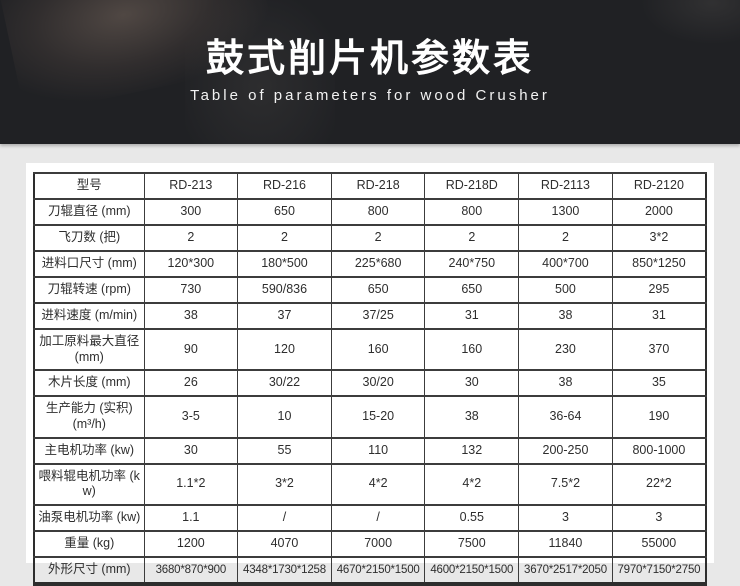 The width and height of the screenshot is (740, 586). Describe the element at coordinates (378, 517) in the screenshot. I see `value-cell: /` at that location.